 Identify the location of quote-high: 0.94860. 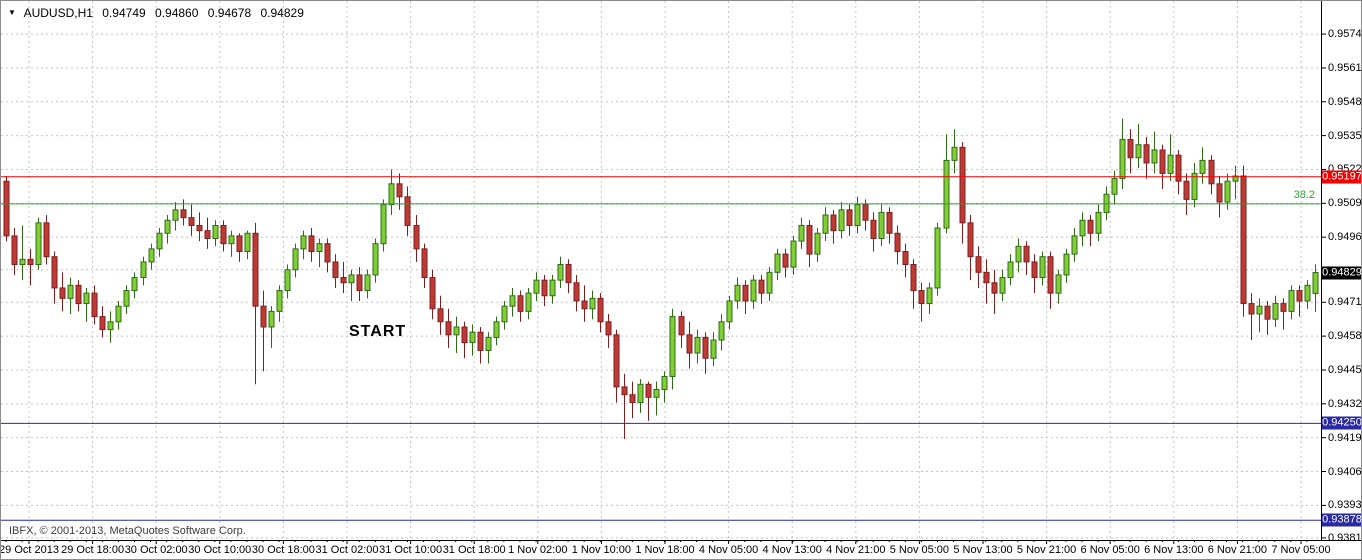
(177, 13).